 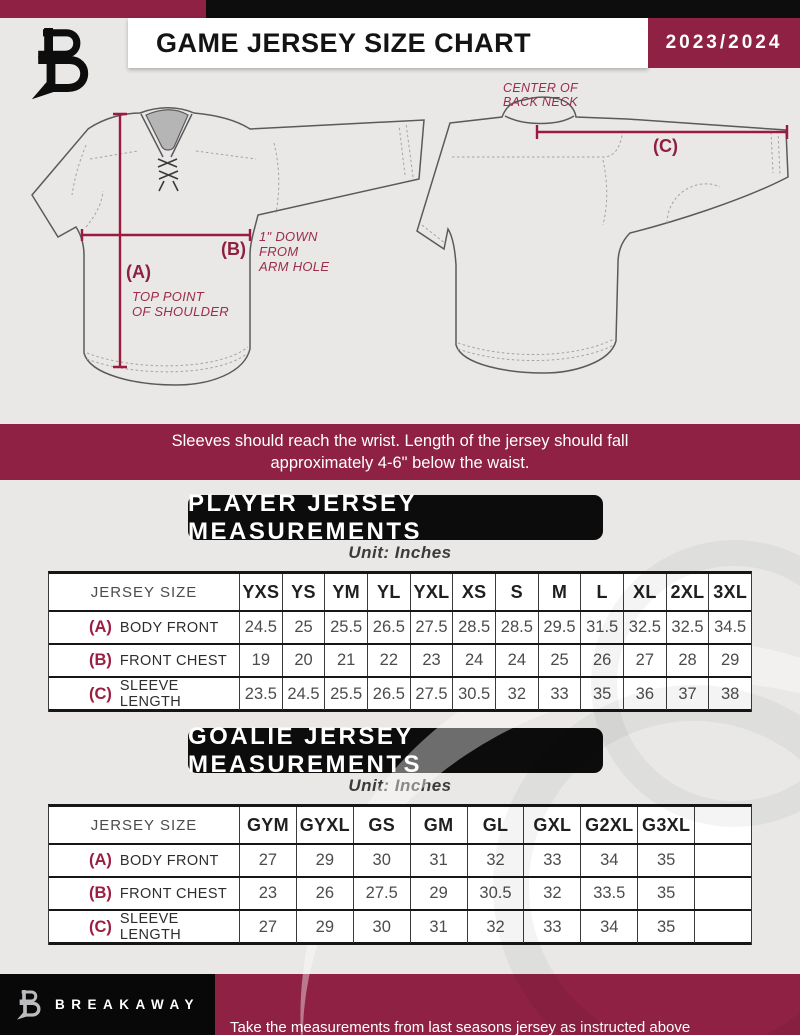 I want to click on table-row: (B) FRONT CHEST 19 20 21 22 23 24 24 25 26 27 28 29, so click(x=400, y=661).